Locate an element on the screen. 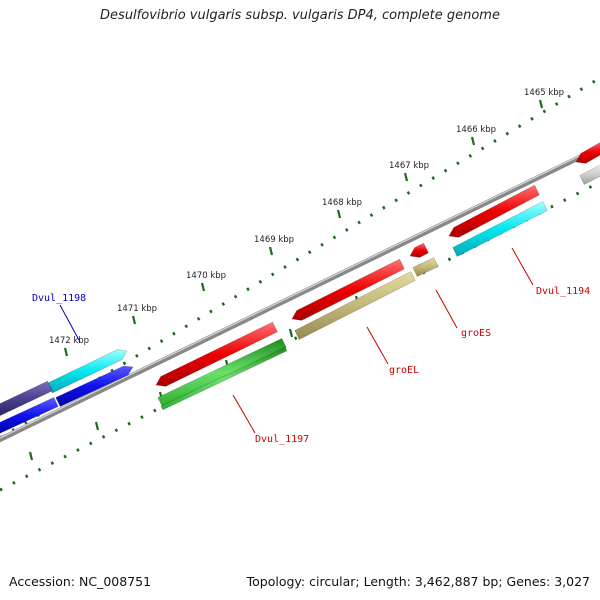 Image resolution: width=600 pixels, height=600 pixels. gene-label-groes: groES is located at coordinates (476, 333).